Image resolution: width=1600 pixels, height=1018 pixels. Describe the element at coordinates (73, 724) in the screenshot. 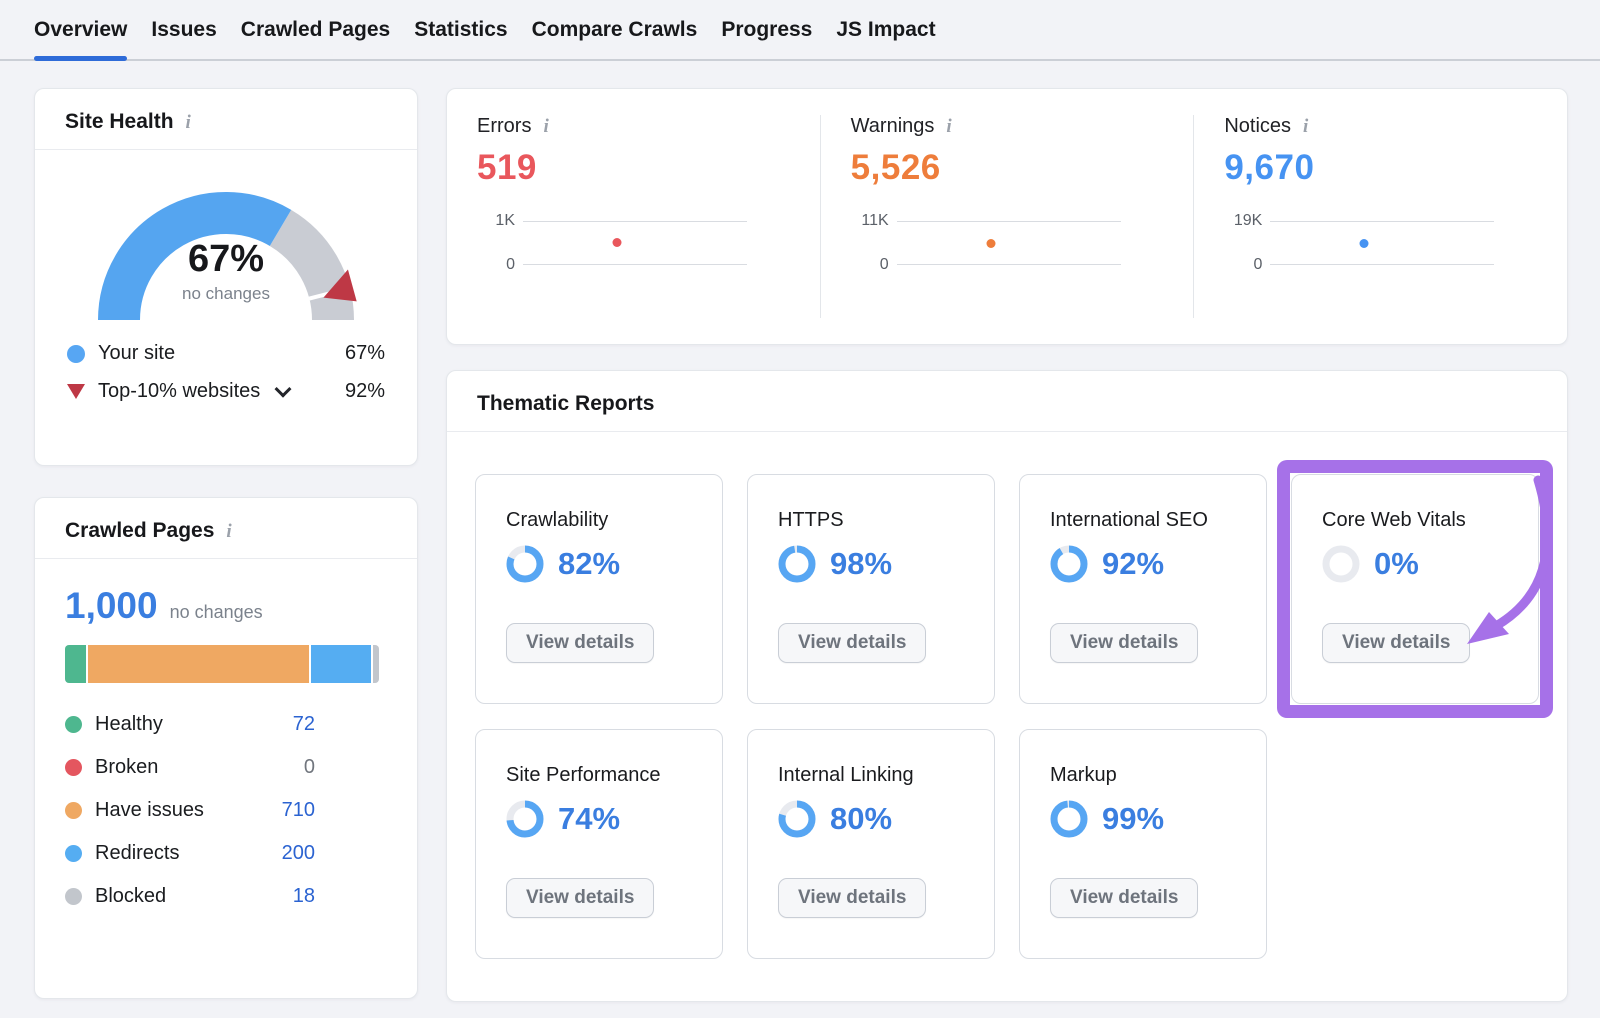

I see `green-dot-icon` at that location.